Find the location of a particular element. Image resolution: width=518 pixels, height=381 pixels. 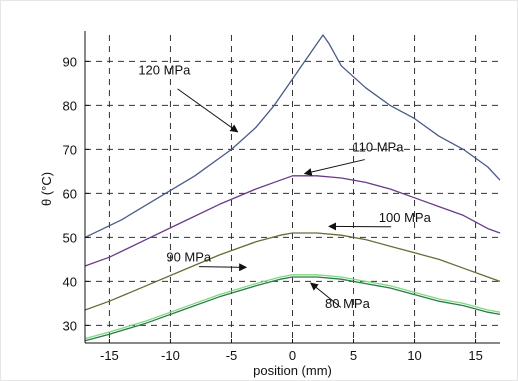

y-tick-label: 80 is located at coordinates (70, 105).